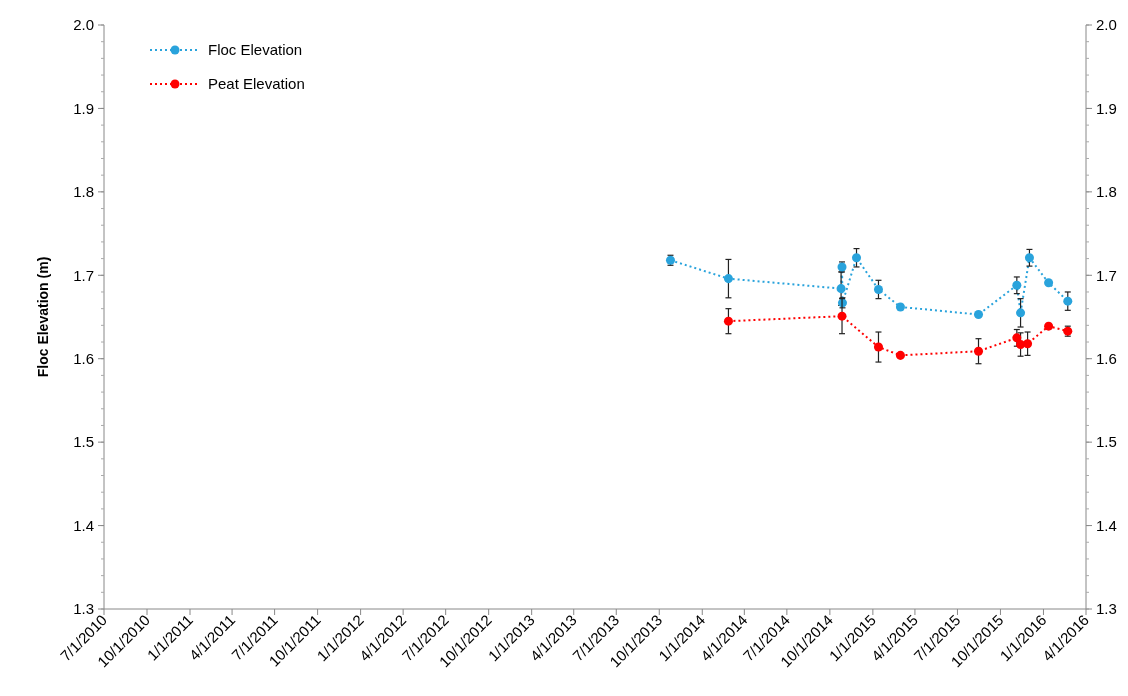  Describe the element at coordinates (83, 25) in the screenshot. I see `y-tick-label: 2.0` at that location.